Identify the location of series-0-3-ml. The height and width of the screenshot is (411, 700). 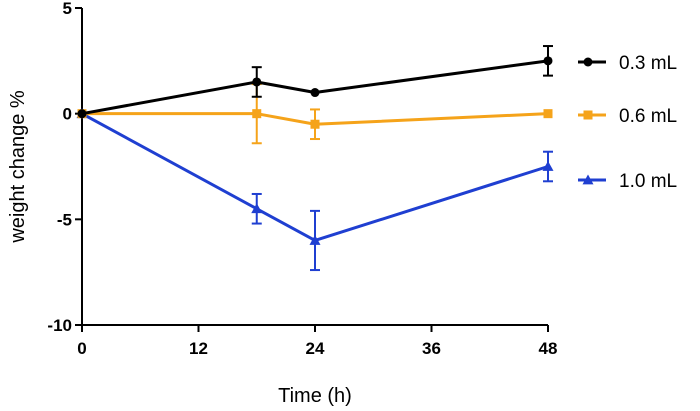
(315, 82).